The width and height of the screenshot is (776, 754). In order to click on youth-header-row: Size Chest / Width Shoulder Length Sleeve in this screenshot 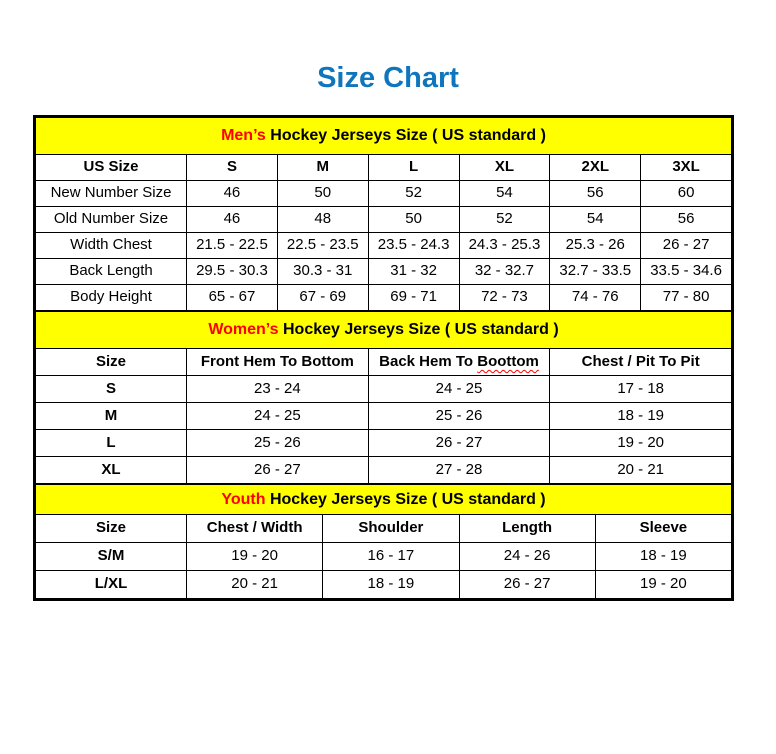, I will do `click(383, 528)`.